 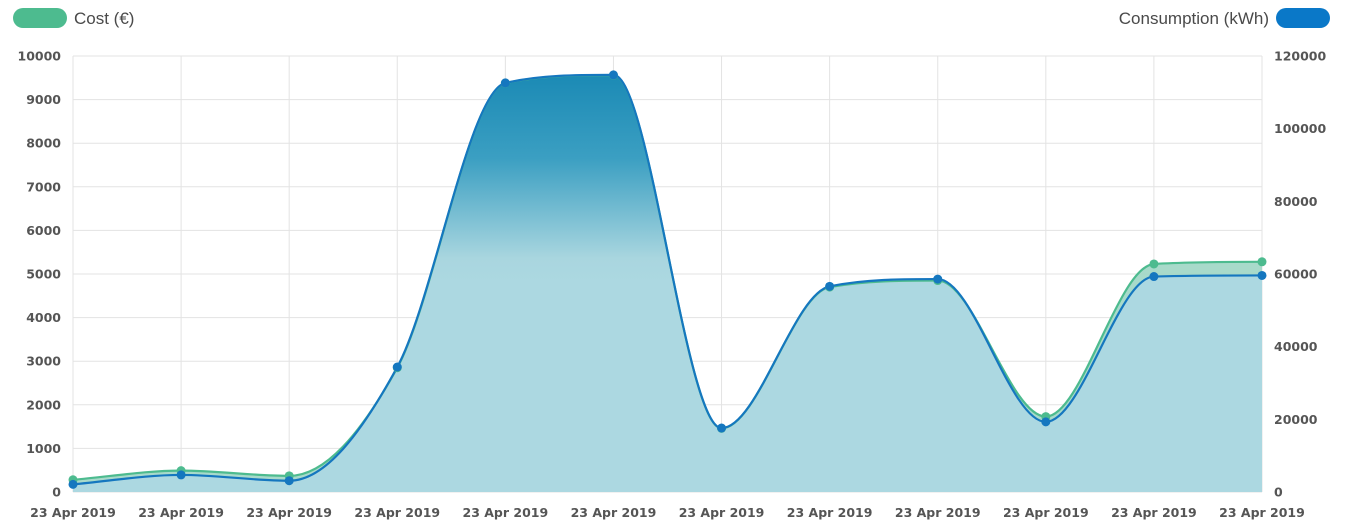 What do you see at coordinates (43, 404) in the screenshot?
I see `y-left-tick-label: 2000` at bounding box center [43, 404].